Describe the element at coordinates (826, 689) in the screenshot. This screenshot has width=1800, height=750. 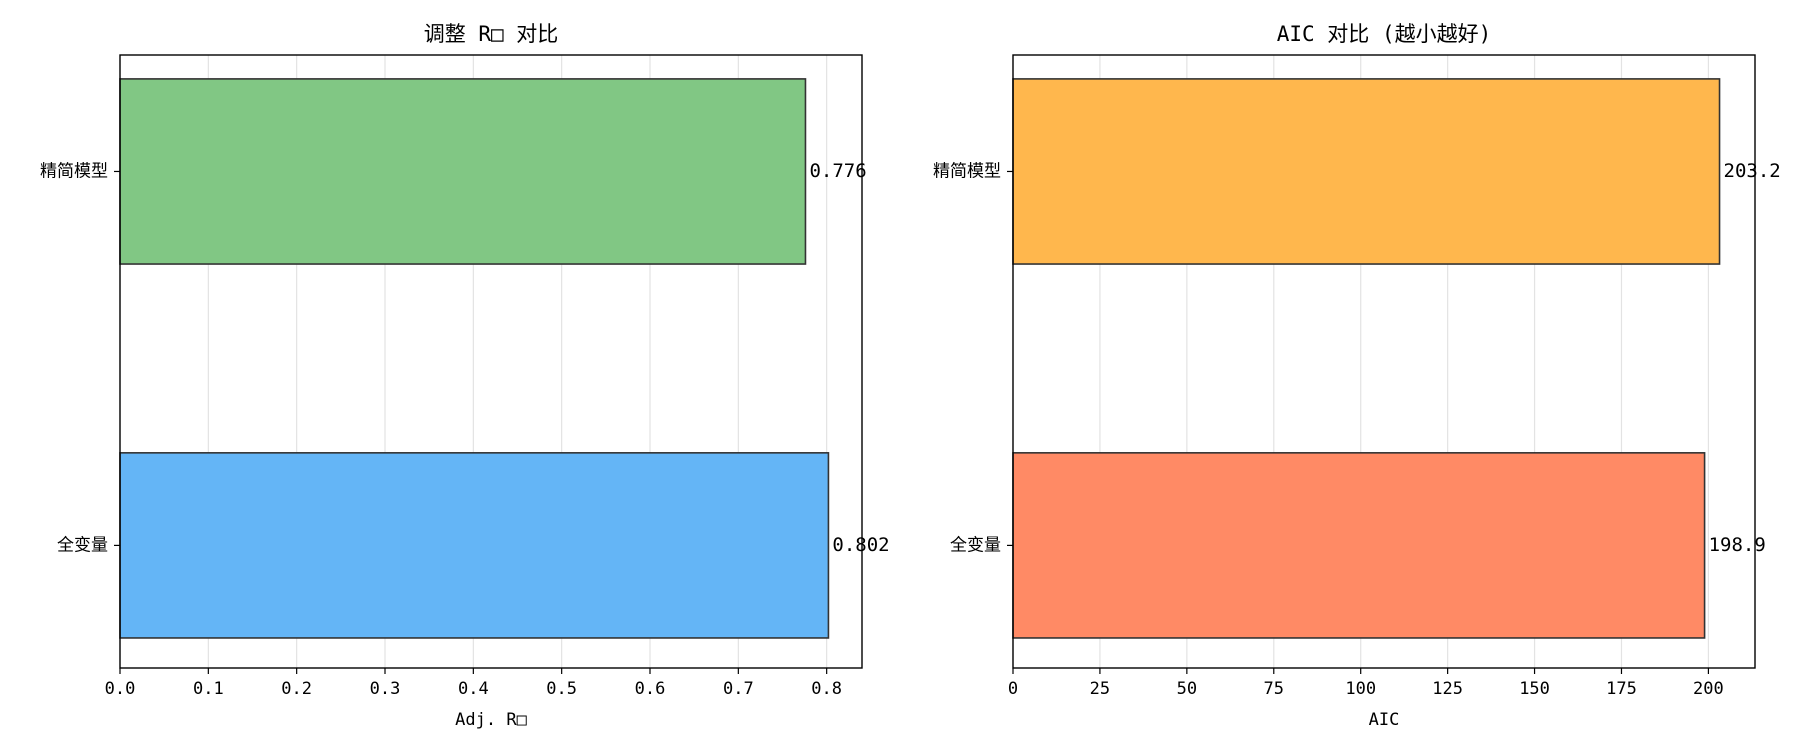
I see `x-tick-label: 0.8` at that location.